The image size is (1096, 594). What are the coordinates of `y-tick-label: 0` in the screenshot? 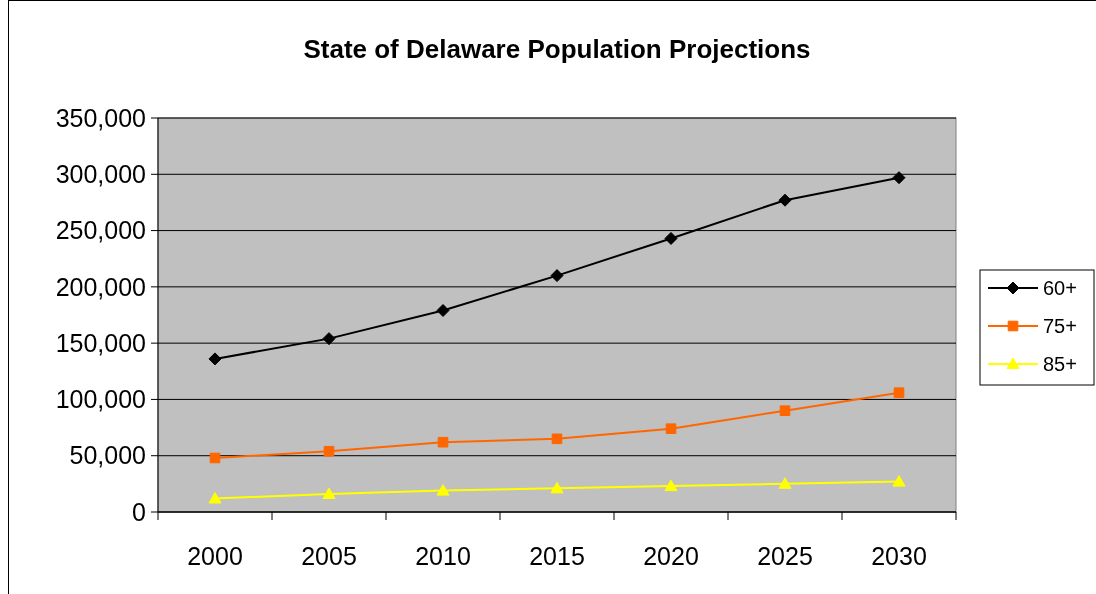 It's located at (139, 511).